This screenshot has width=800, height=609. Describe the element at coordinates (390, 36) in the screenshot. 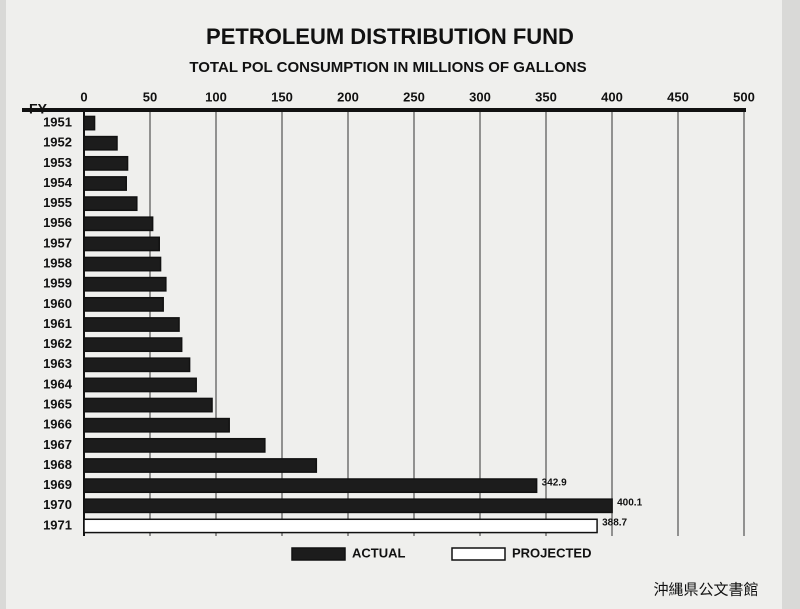

I see `chart-title: PETROLEUM DISTRIBUTION FUND` at that location.